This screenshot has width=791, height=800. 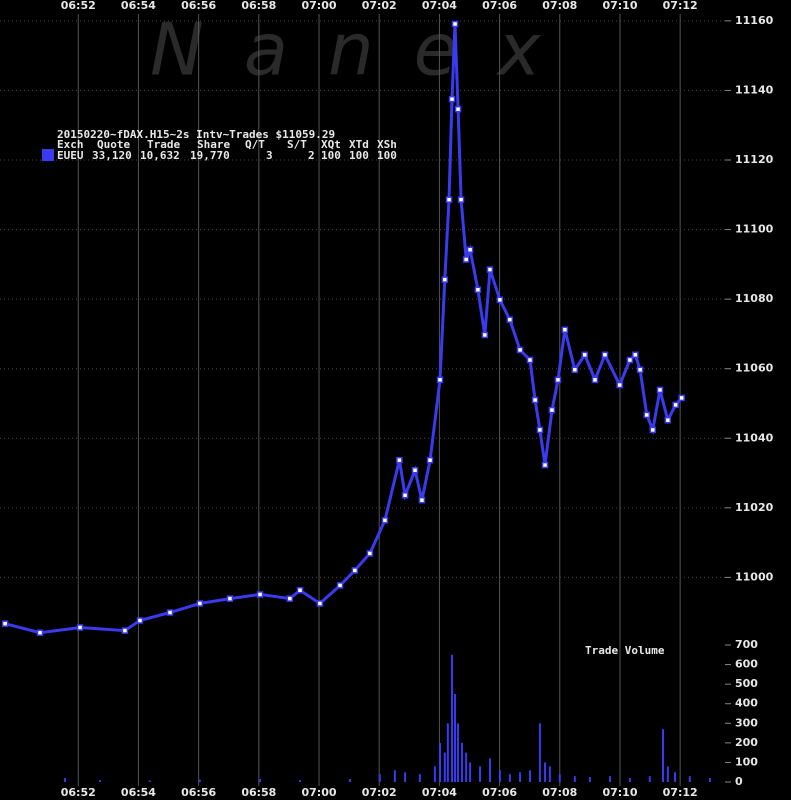 I want to click on legend-cell: 3, so click(x=269, y=155).